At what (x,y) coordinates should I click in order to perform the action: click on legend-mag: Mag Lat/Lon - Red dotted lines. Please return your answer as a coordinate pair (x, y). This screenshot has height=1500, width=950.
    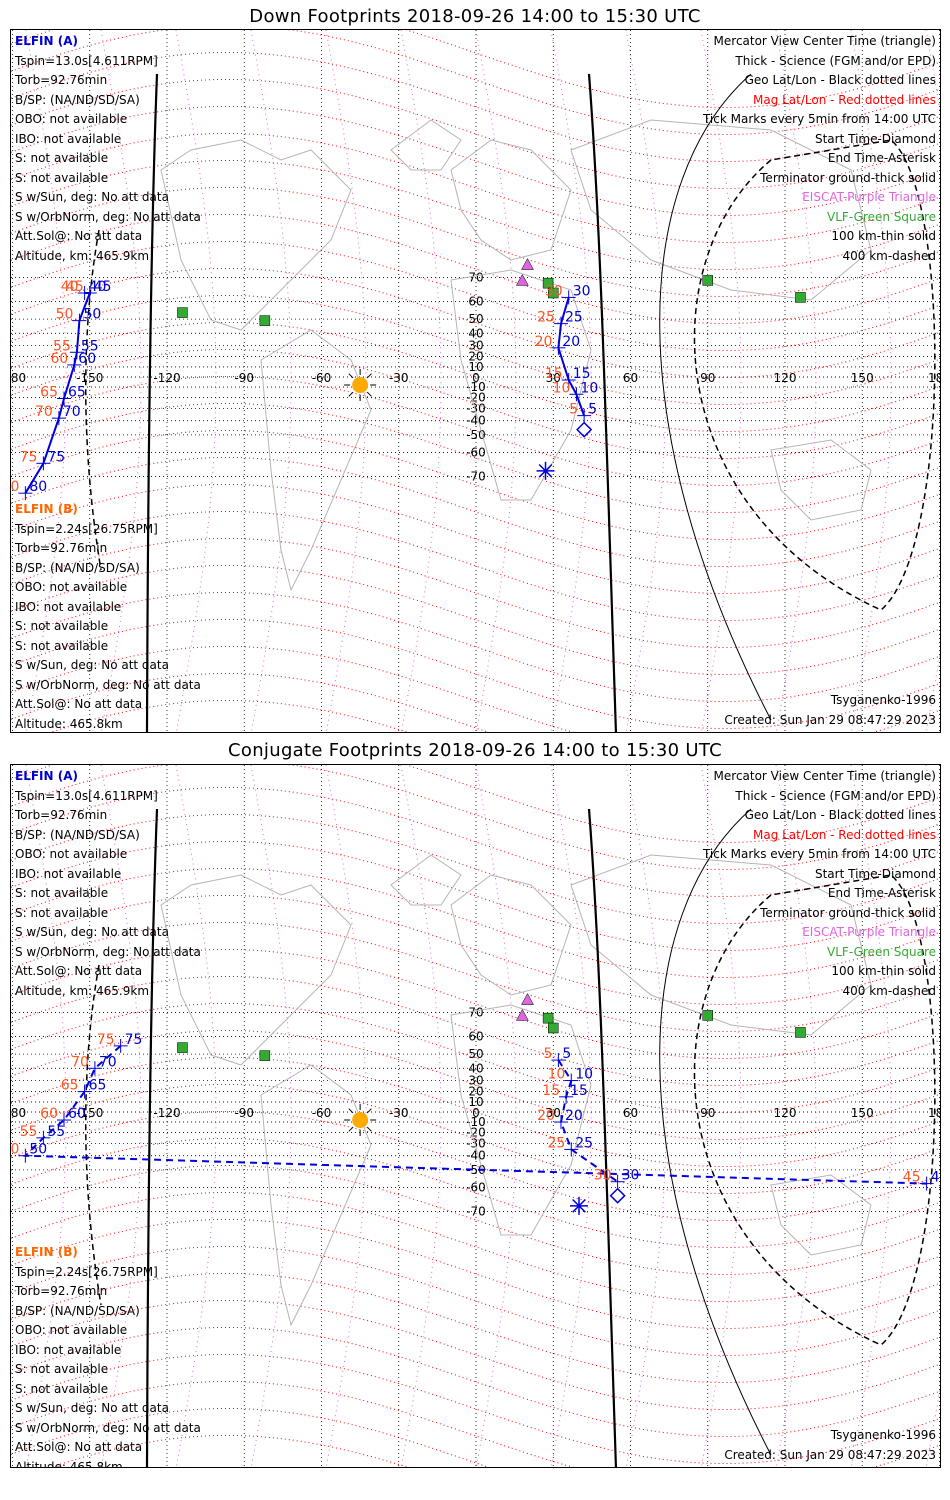
    Looking at the image, I should click on (844, 834).